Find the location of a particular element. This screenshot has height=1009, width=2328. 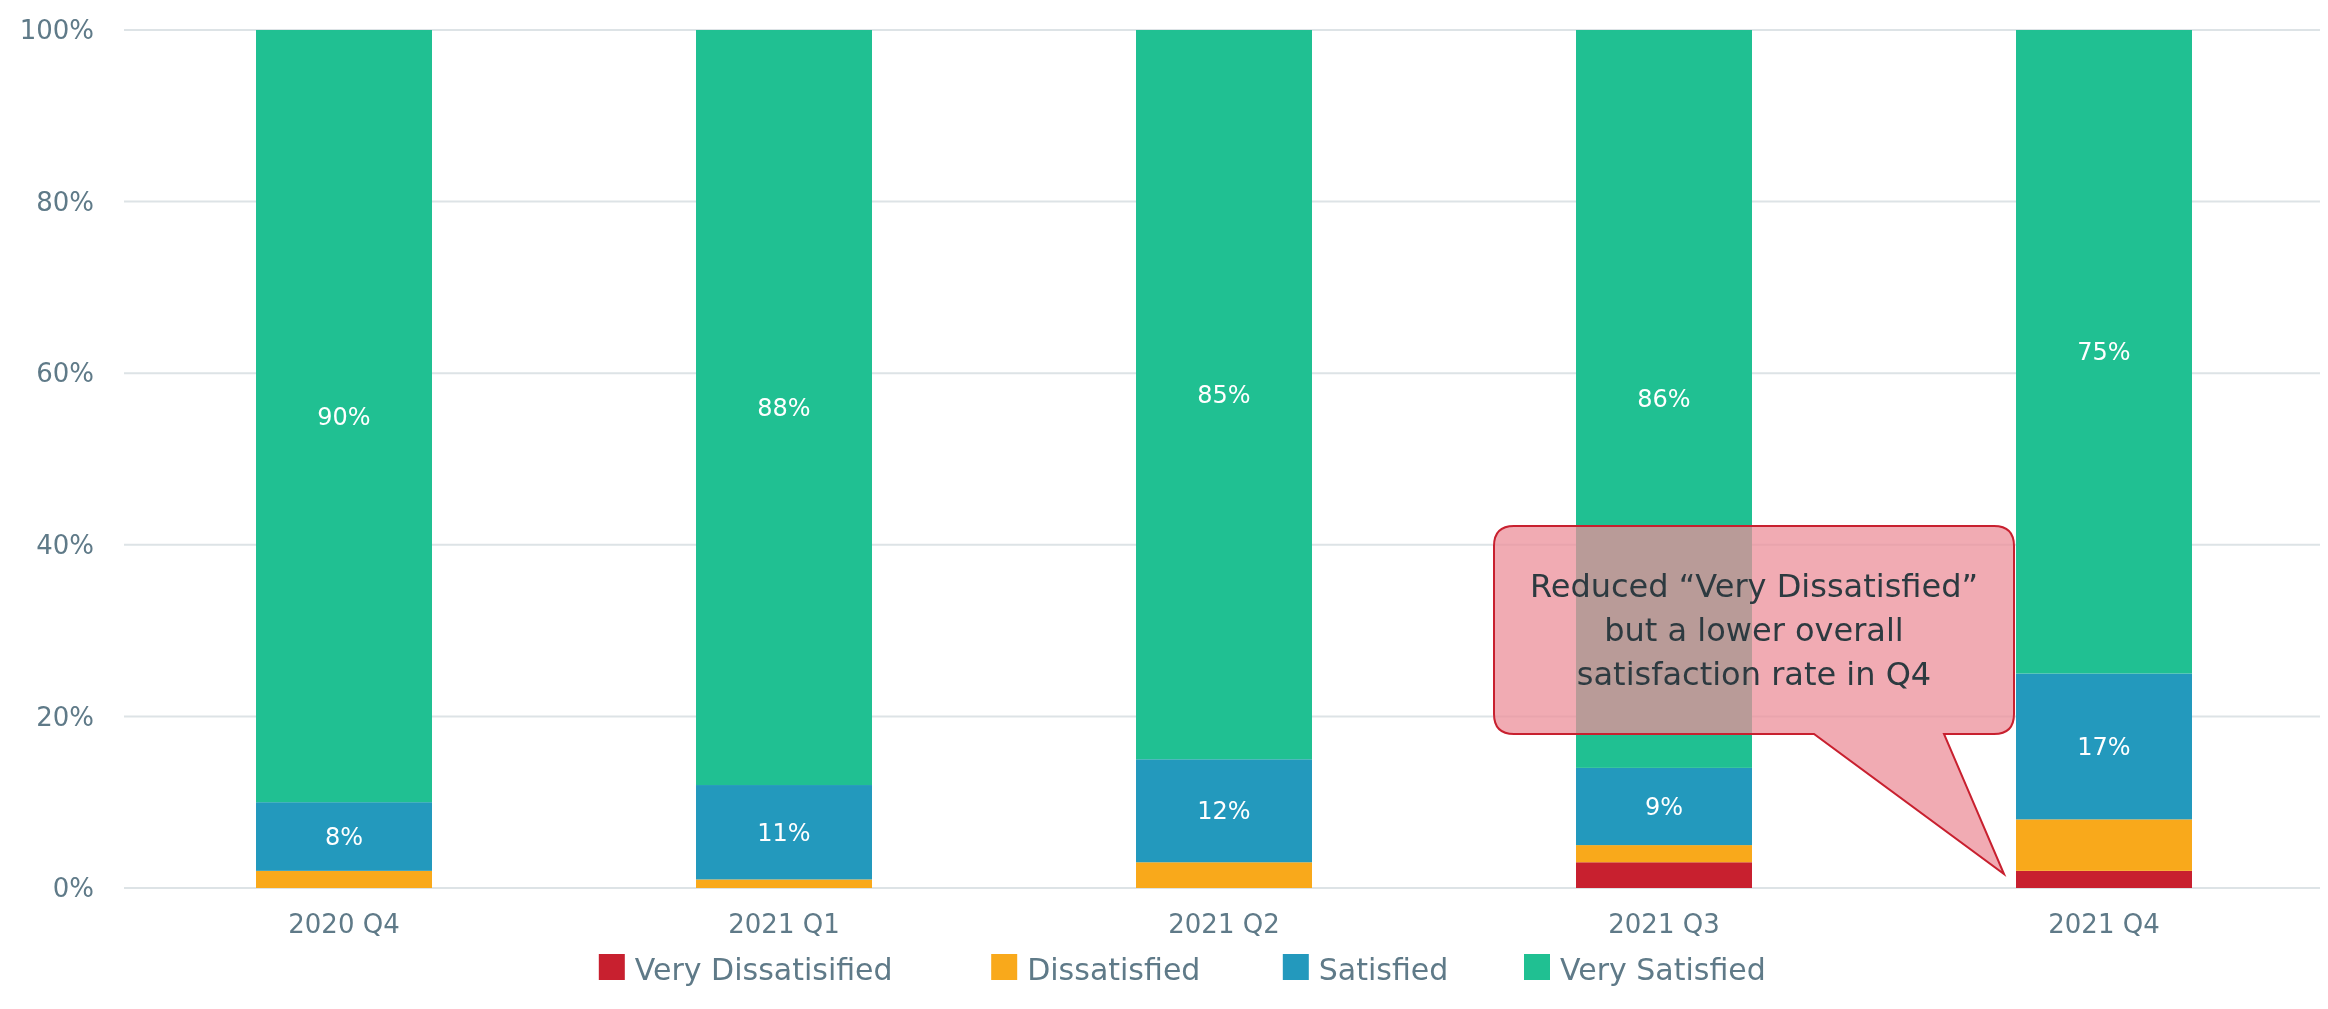

y-tick-label: 60% is located at coordinates (65, 373).